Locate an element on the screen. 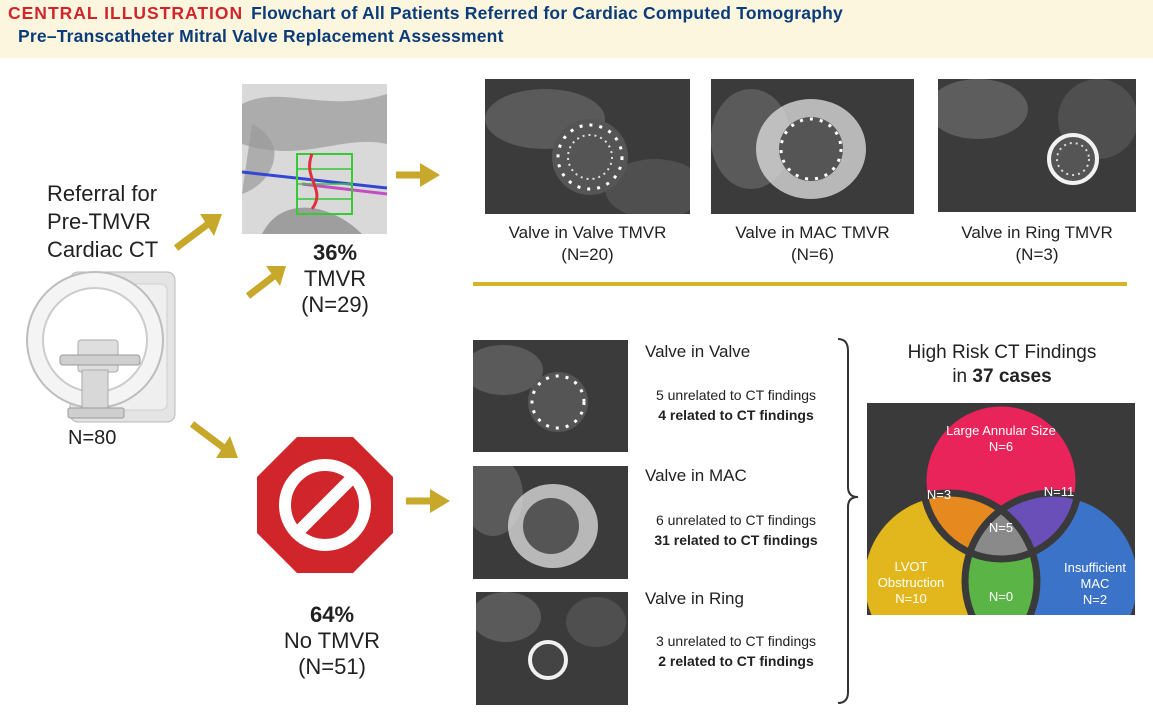 The width and height of the screenshot is (1153, 715). referral-line2: Pre-TMVR is located at coordinates (99, 221).